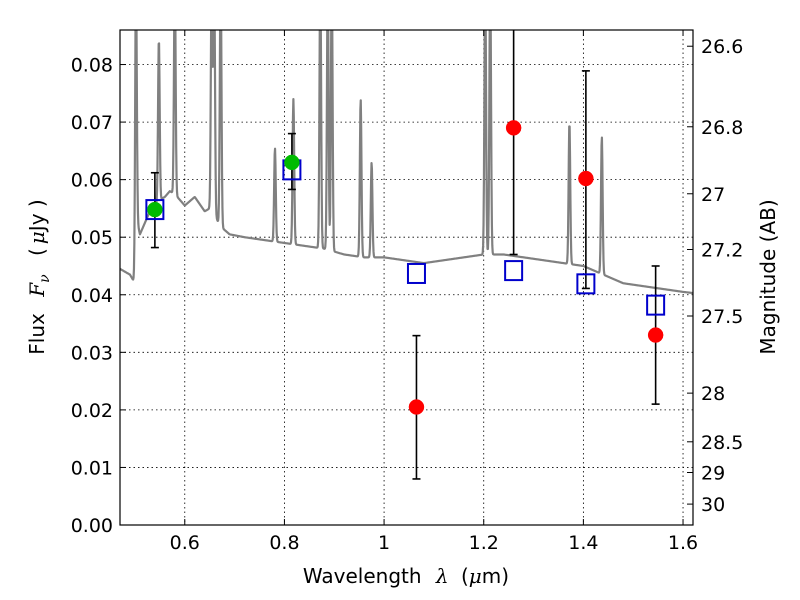 Image resolution: width=800 pixels, height=600 pixels. What do you see at coordinates (92, 526) in the screenshot?
I see `y-tick-label: 0.00` at bounding box center [92, 526].